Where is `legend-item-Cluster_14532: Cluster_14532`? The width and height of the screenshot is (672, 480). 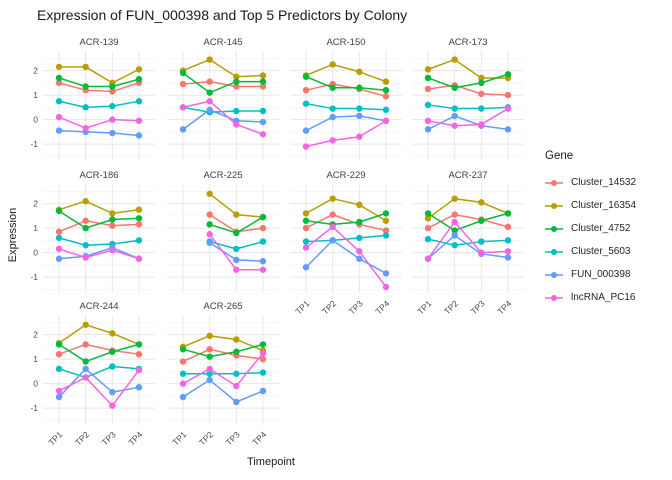 legend-item-Cluster_14532: Cluster_14532 is located at coordinates (607, 182).